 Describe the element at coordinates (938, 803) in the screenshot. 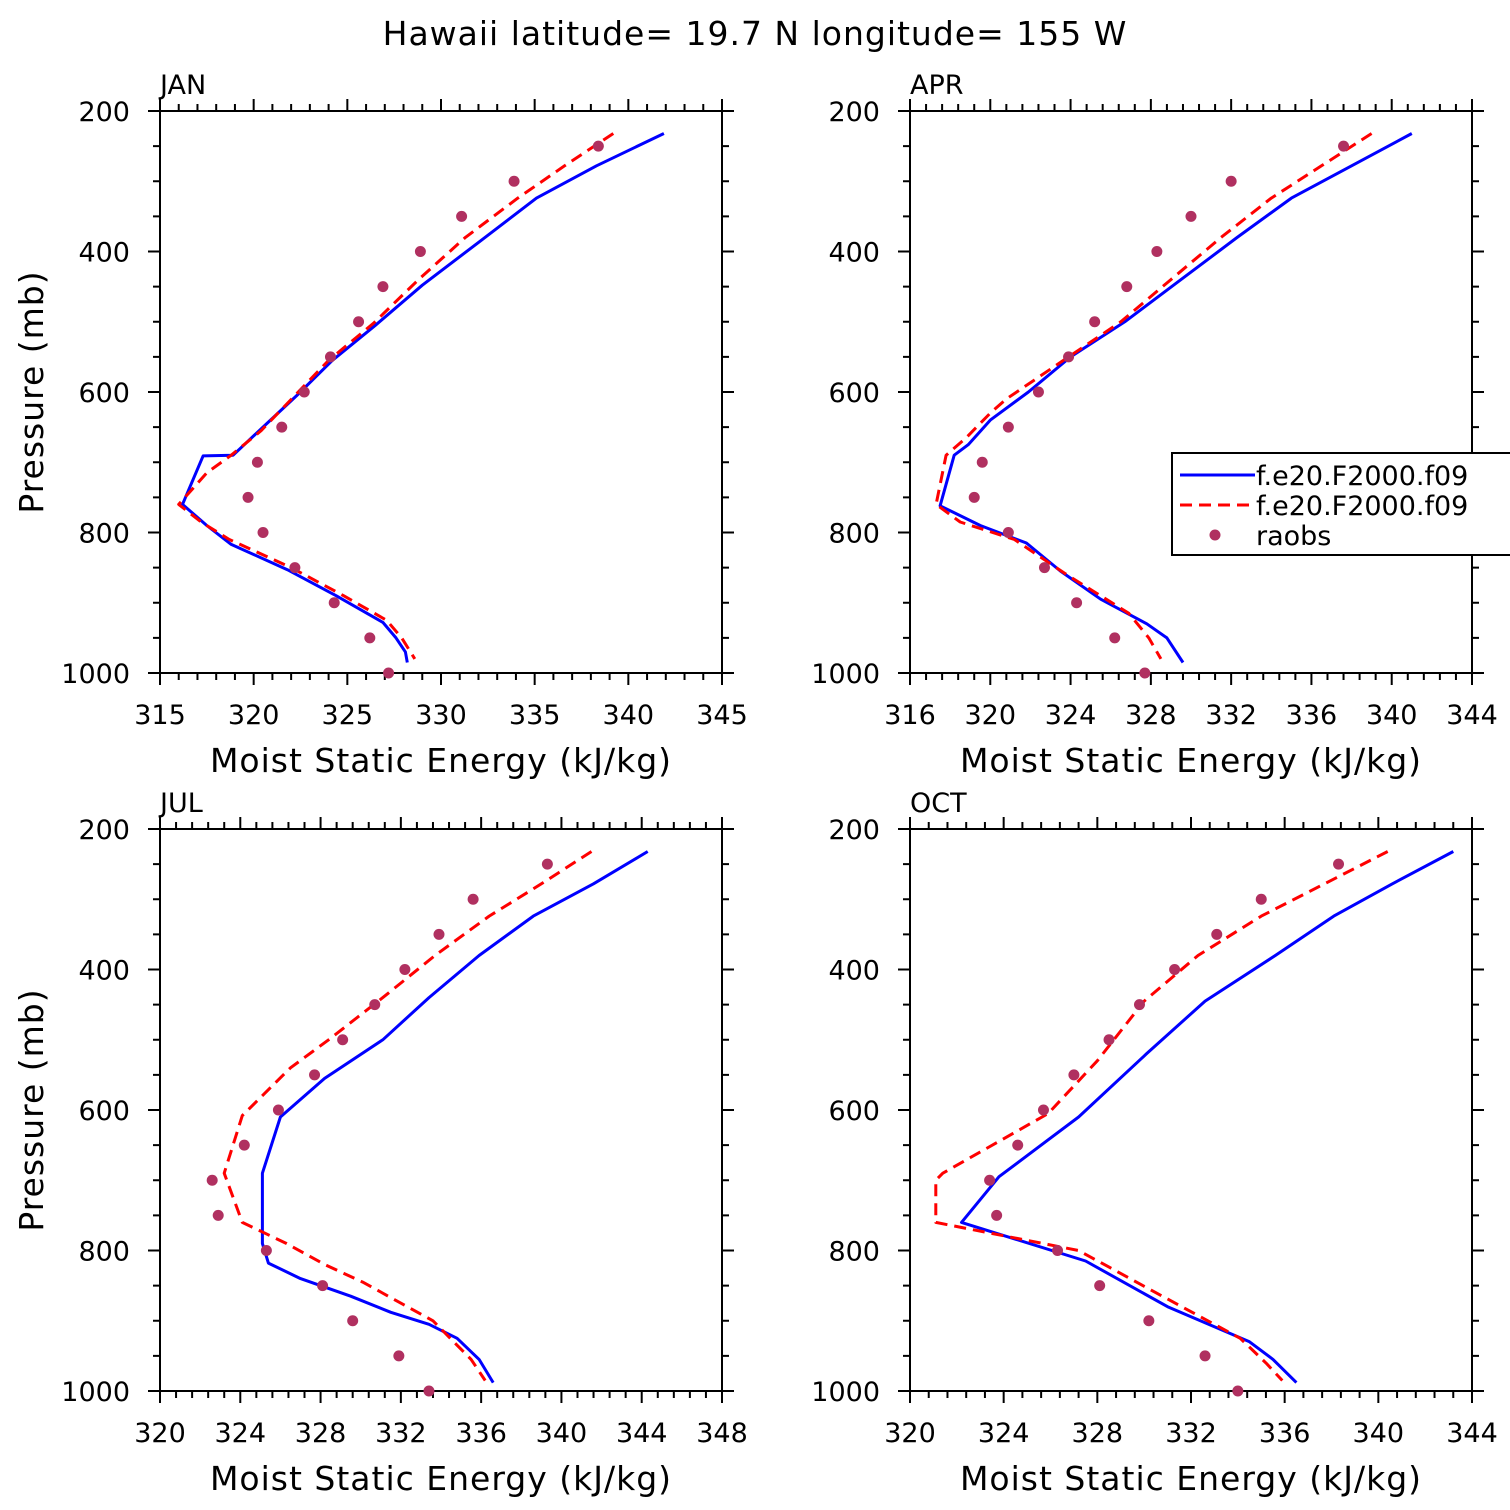

I see `panel-label: OCT` at that location.